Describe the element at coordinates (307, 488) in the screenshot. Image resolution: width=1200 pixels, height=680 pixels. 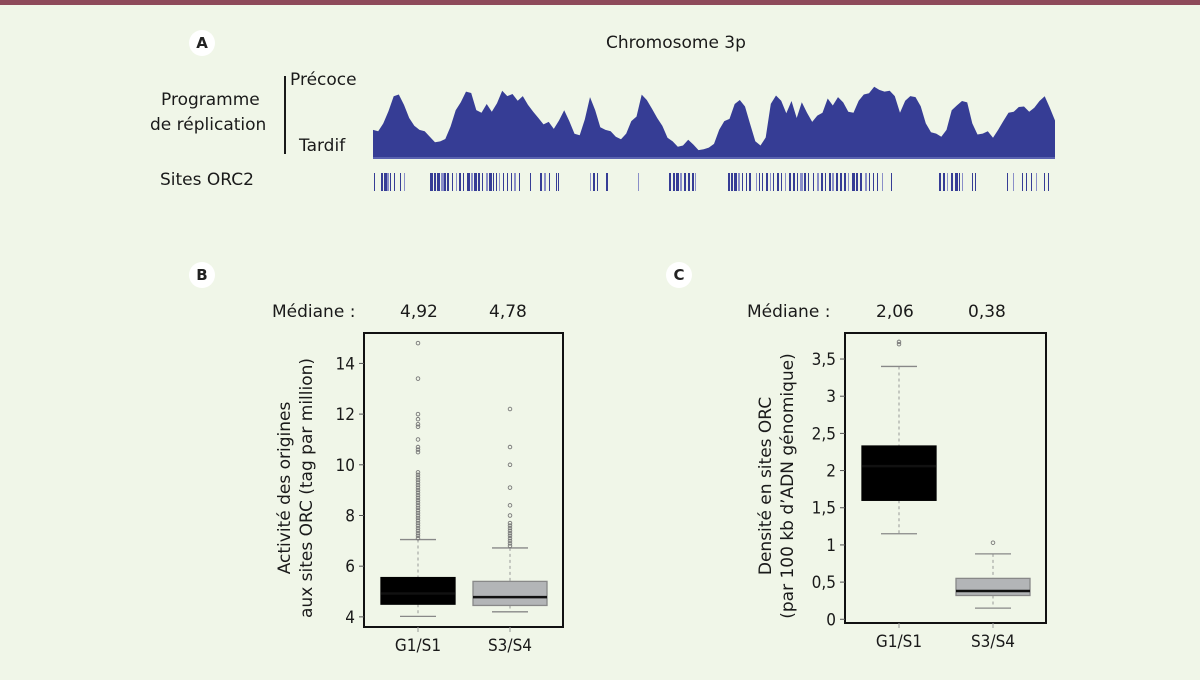
I see `plot-b-ylabel-line2: aux sites ORC (tag par million)` at that location.